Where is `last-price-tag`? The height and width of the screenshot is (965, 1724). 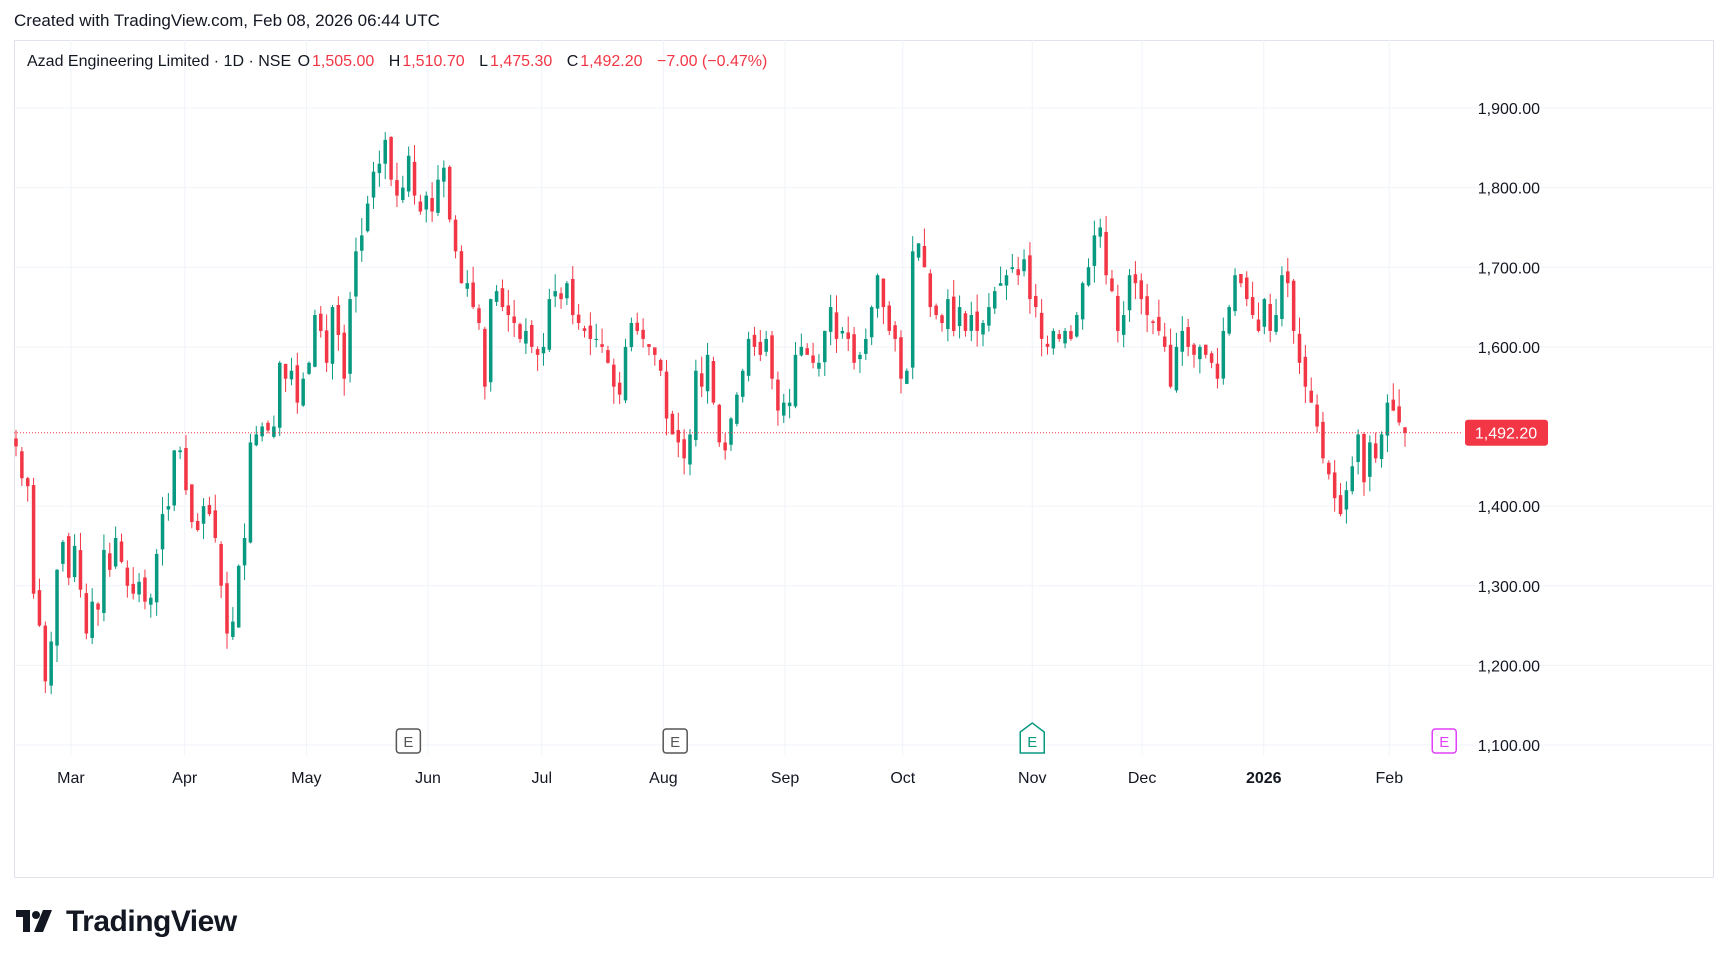
last-price-tag is located at coordinates (1506, 432).